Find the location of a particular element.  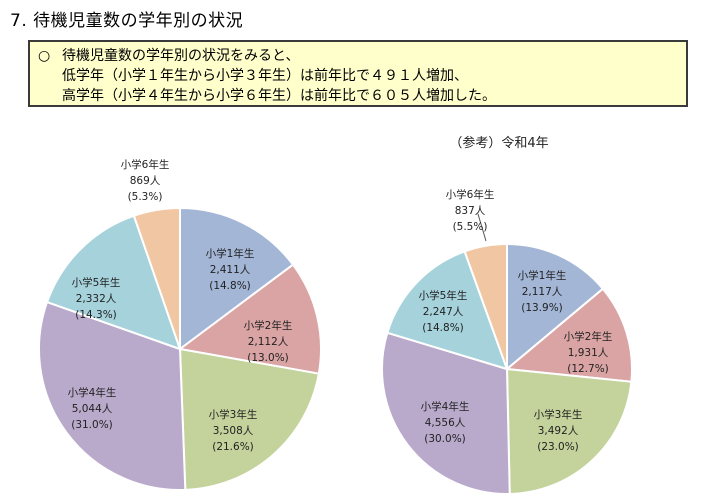

slice-label-percent: (5.3%) is located at coordinates (145, 197).